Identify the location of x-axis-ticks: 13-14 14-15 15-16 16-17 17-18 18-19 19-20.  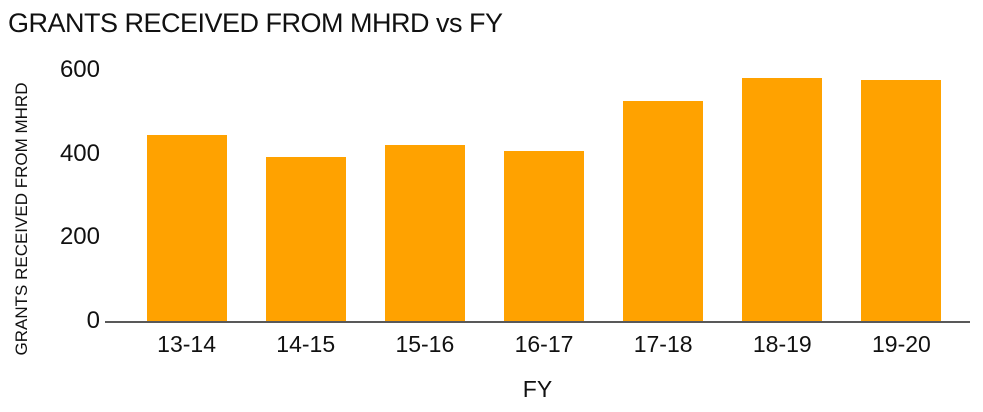
(544, 344).